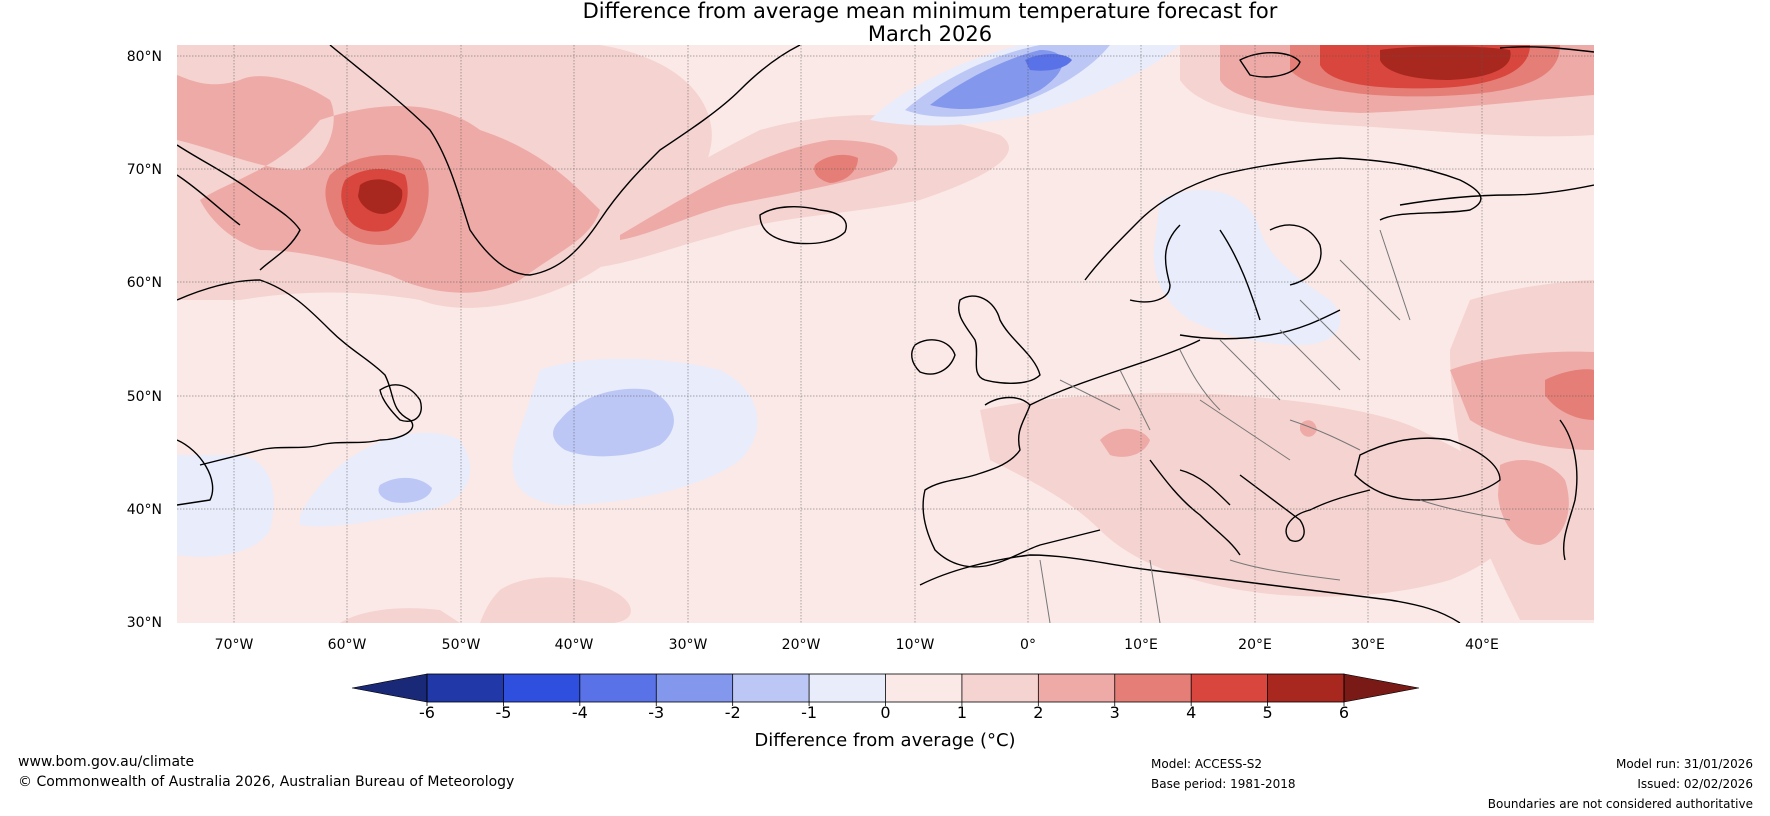 The image size is (1770, 816). Describe the element at coordinates (1048, 62) in the screenshot. I see `anomaly-region-svalbard-cold-3to4` at that location.